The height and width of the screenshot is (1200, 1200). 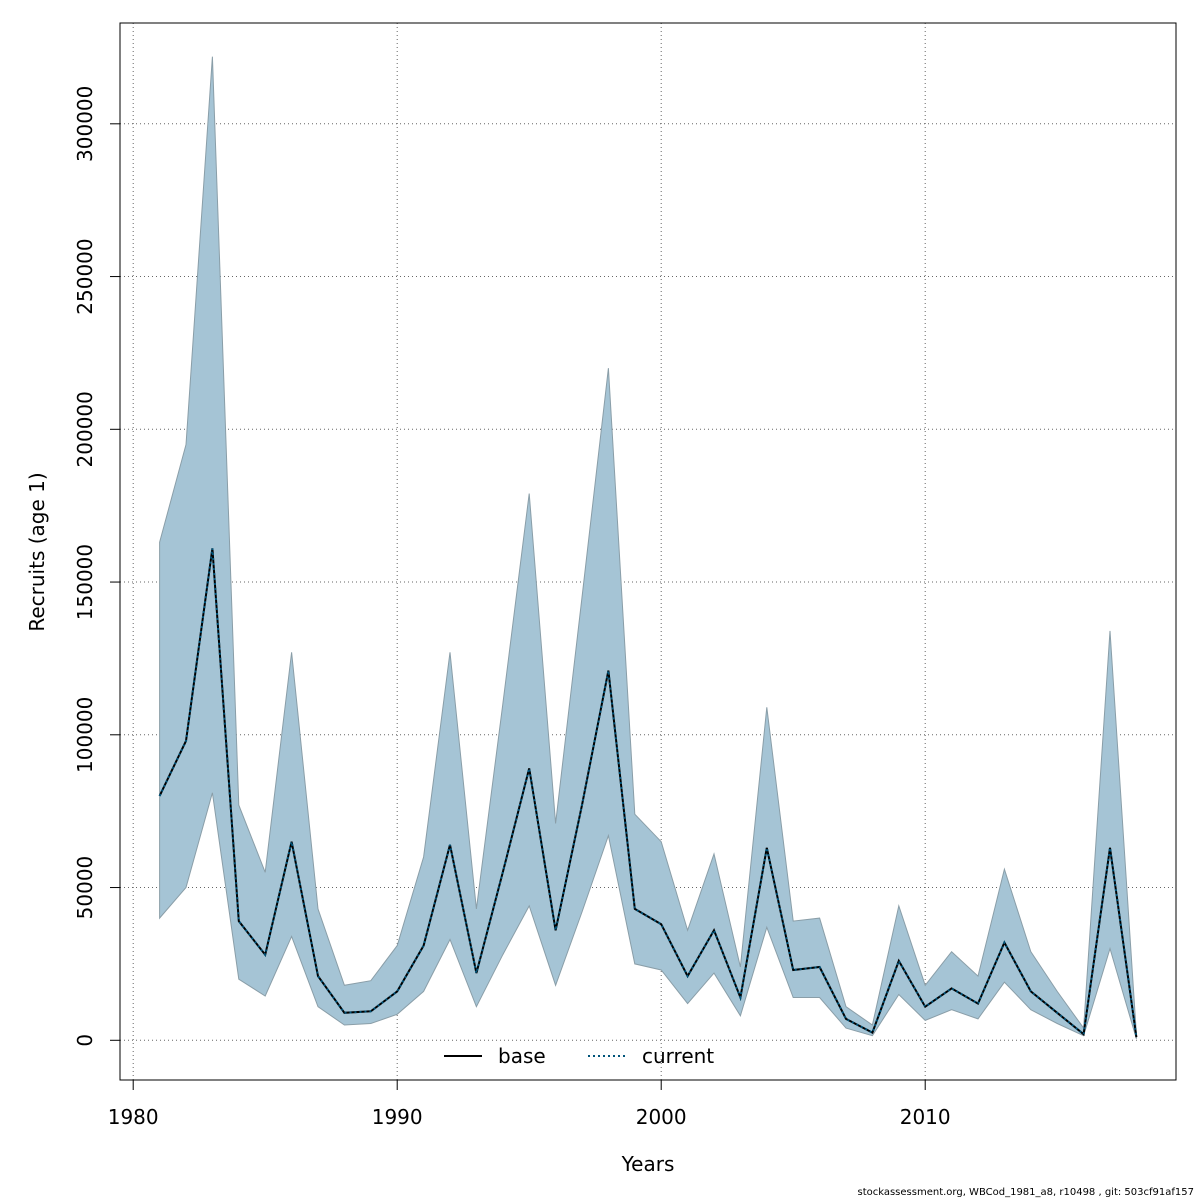 What do you see at coordinates (85, 735) in the screenshot?
I see `y-tick-label: 100000` at bounding box center [85, 735].